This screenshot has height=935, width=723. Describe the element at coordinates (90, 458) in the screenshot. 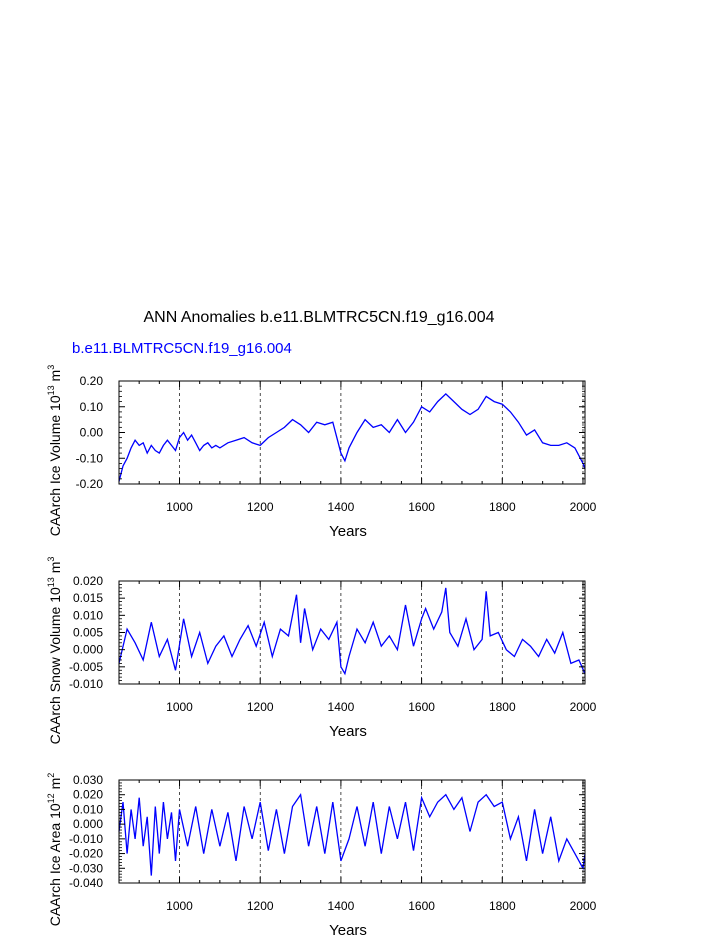

I see `y-tick-label: -0.10` at that location.